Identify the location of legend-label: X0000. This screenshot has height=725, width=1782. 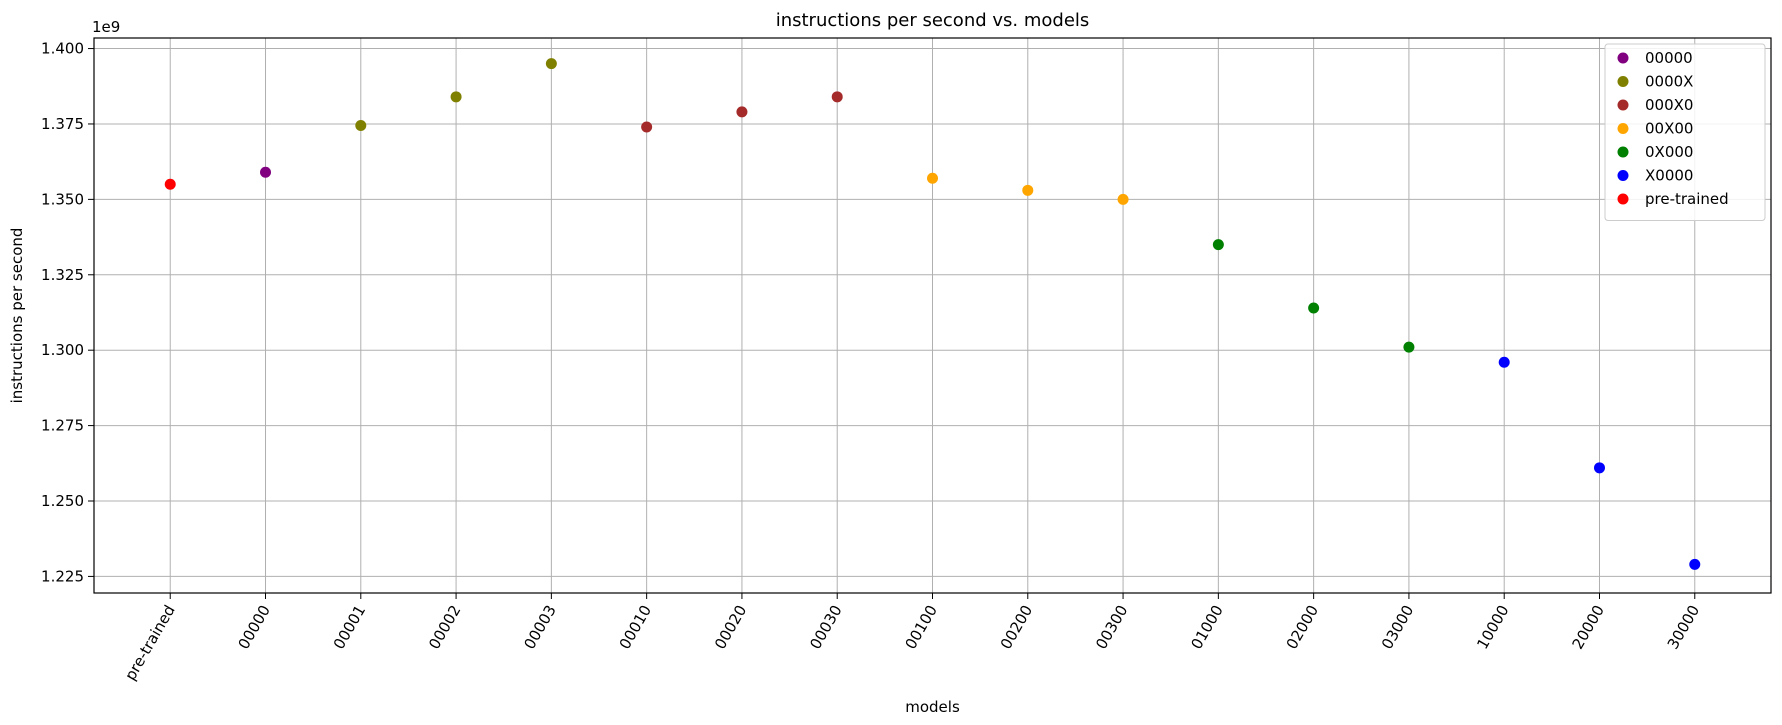
(1669, 176).